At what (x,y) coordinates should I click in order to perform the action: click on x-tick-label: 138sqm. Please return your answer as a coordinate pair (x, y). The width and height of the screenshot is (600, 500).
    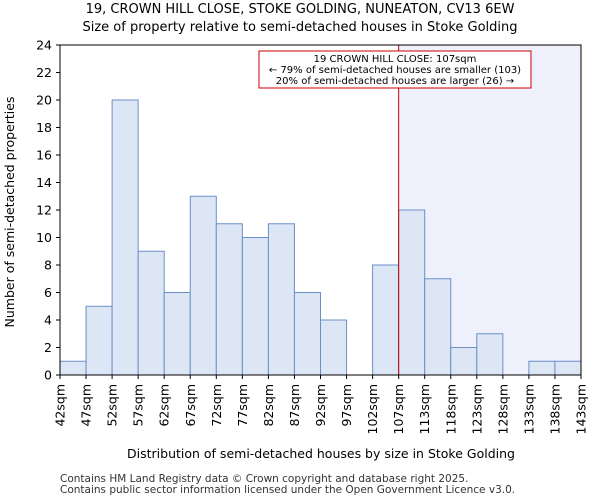
    Looking at the image, I should click on (554, 409).